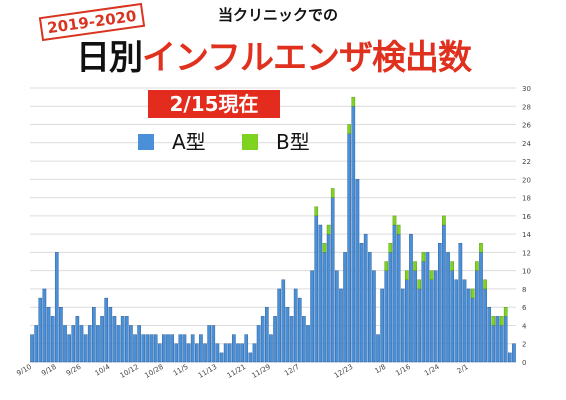 The image size is (566, 400). I want to click on legend-swatch-a, so click(146, 142).